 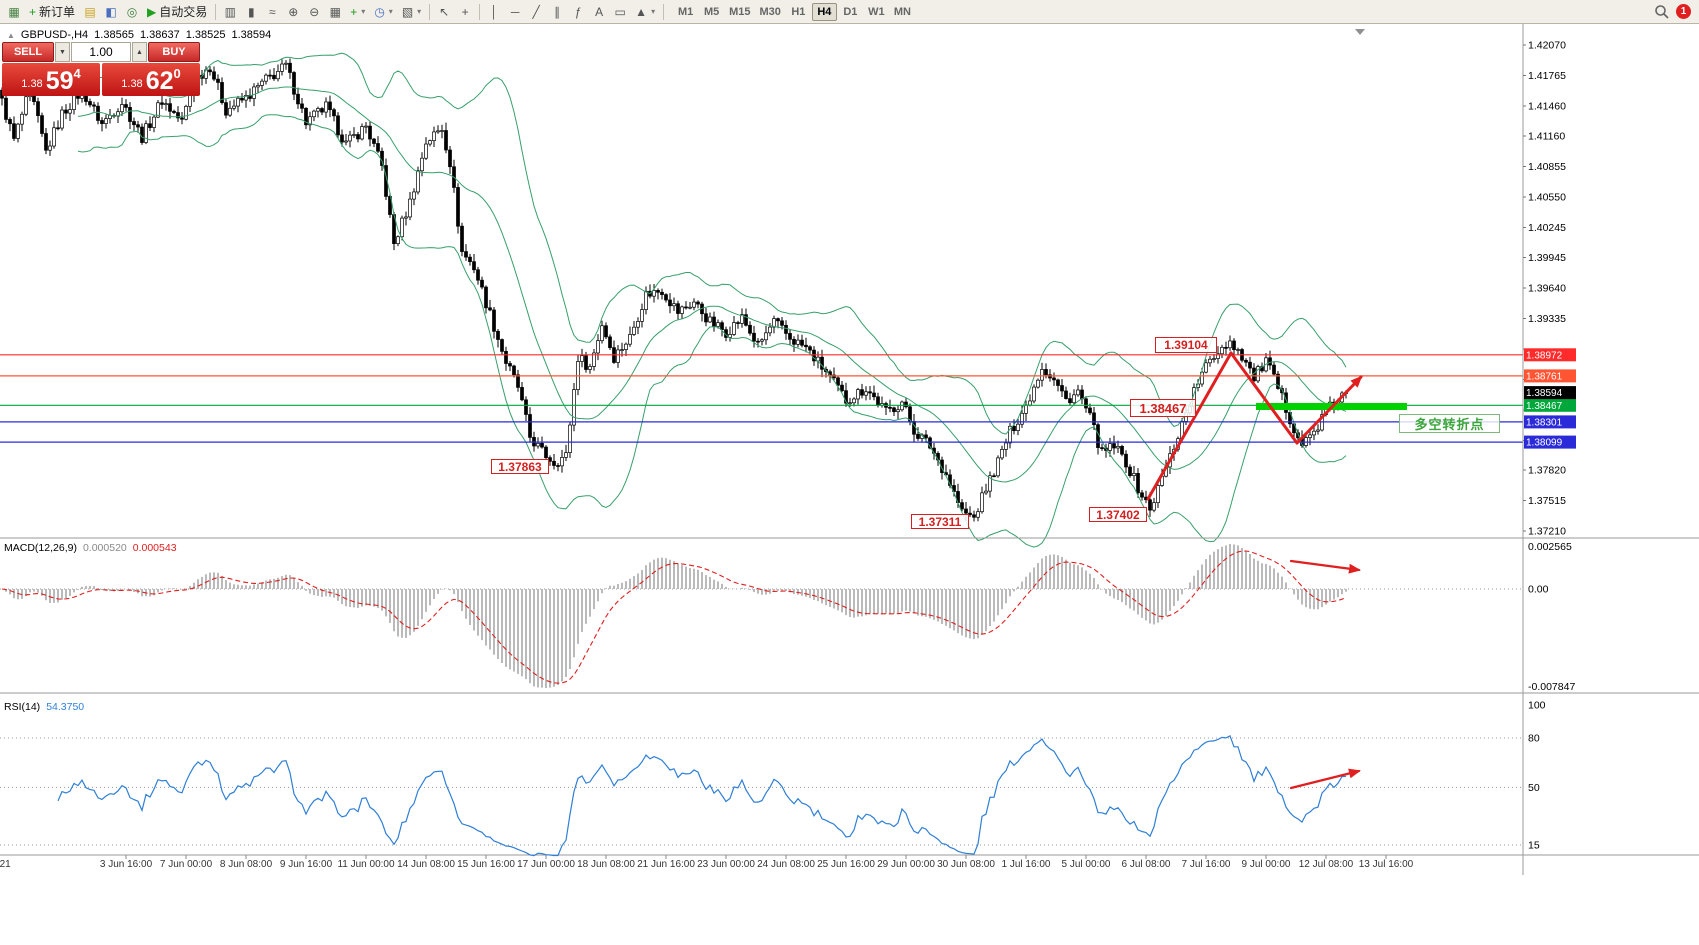 I want to click on svg-text: 15 Jun 16:00, so click(x=486, y=864).